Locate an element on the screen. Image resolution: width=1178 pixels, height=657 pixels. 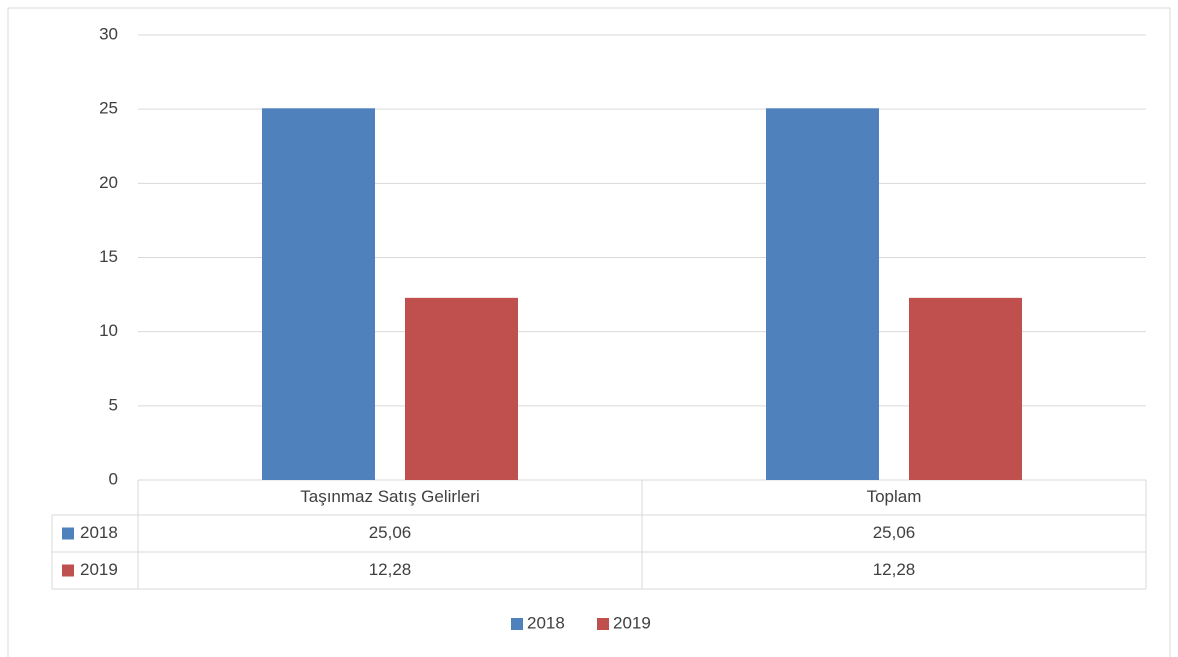
legend-label: 2019 is located at coordinates (632, 622).